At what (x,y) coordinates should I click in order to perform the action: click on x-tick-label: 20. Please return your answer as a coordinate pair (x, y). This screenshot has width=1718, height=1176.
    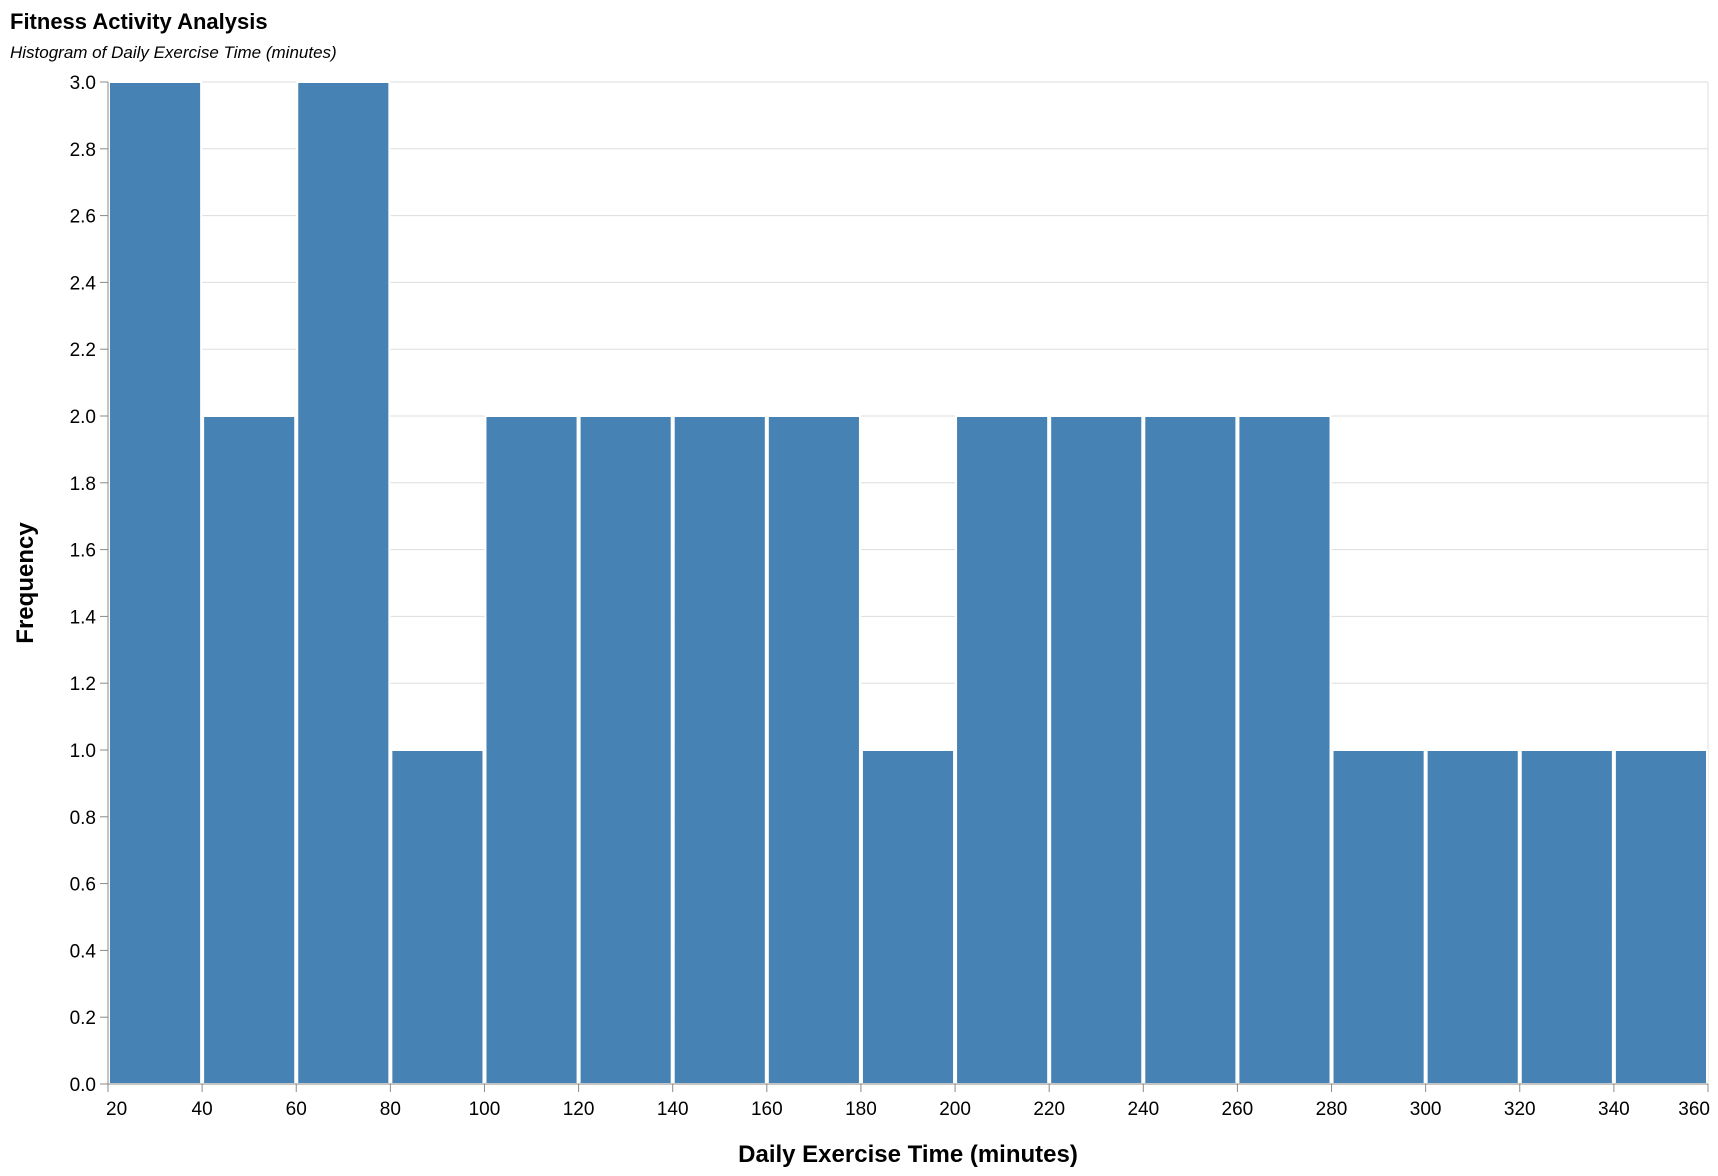
    Looking at the image, I should click on (116, 1109).